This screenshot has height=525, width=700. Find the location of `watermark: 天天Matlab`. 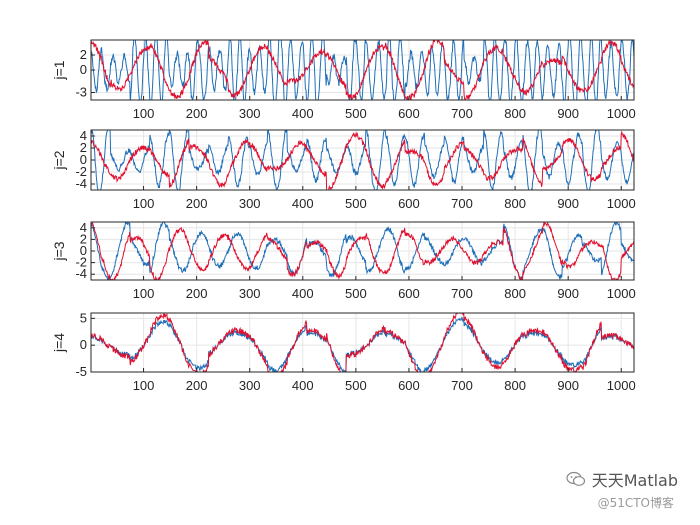

watermark: 天天Matlab is located at coordinates (622, 479).